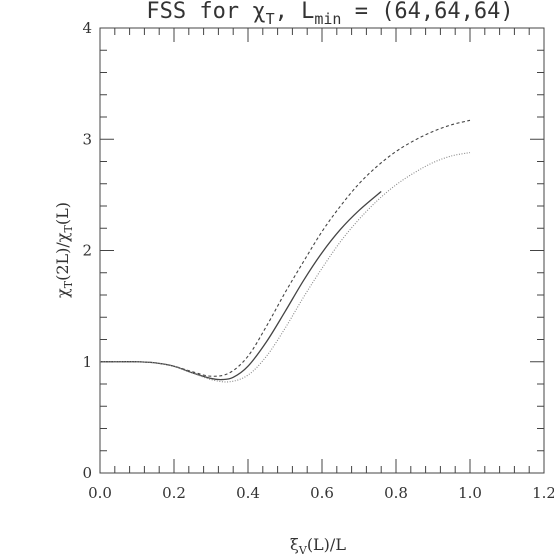  Describe the element at coordinates (68, 284) in the screenshot. I see `ylabel-s1: T` at that location.